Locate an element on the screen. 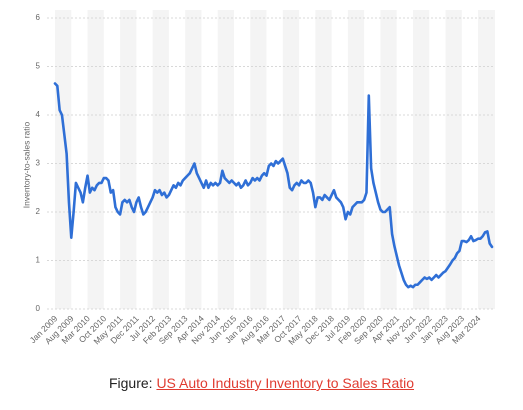  y-tick-label: 2 is located at coordinates (38, 211).